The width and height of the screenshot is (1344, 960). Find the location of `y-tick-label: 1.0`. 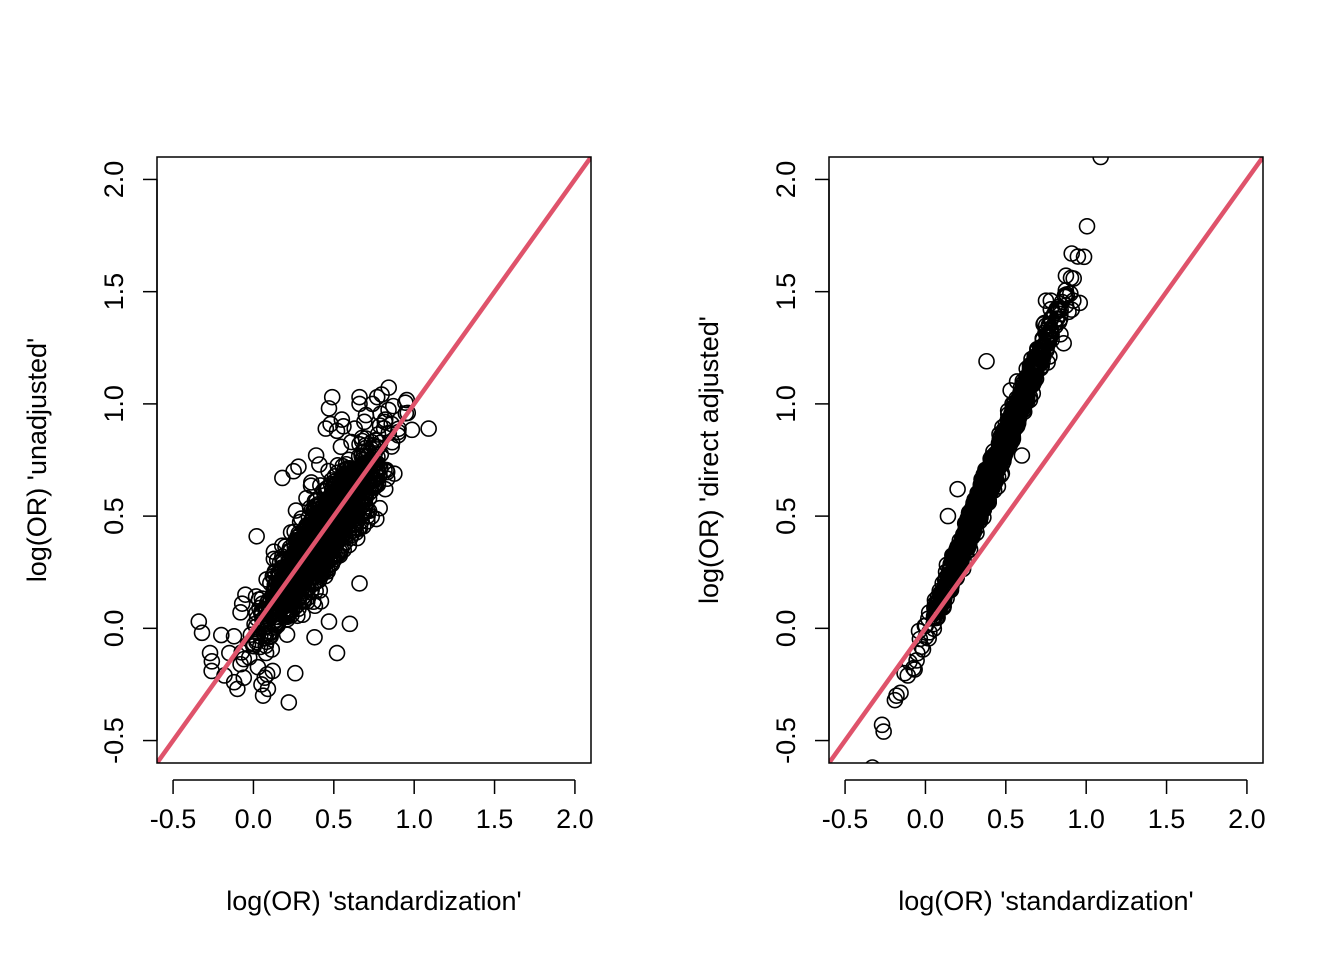

y-tick-label: 1.0 is located at coordinates (114, 404).